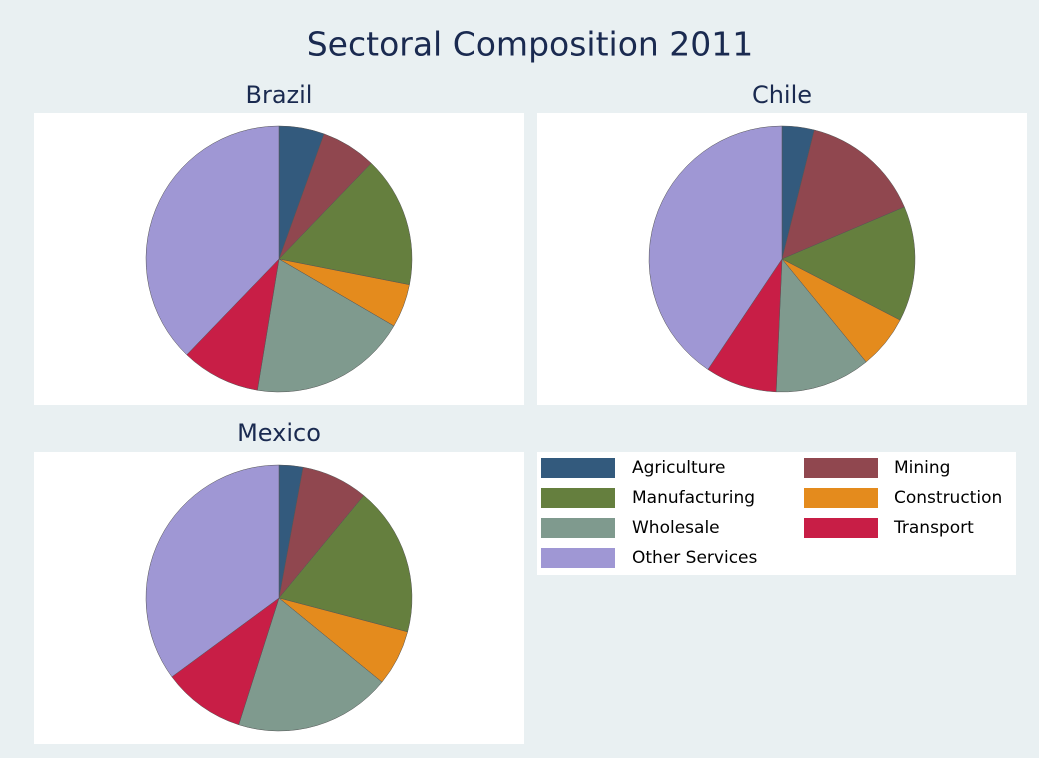 Image resolution: width=1039 pixels, height=758 pixels. What do you see at coordinates (279, 95) in the screenshot?
I see `pie-title: Brazil` at bounding box center [279, 95].